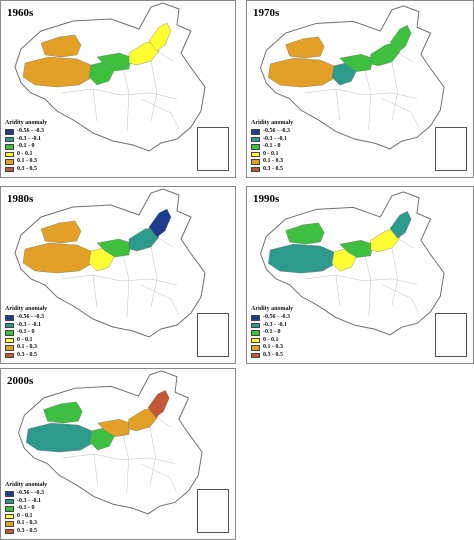 The image size is (474, 540). I want to click on decade-label: 1970s, so click(266, 13).